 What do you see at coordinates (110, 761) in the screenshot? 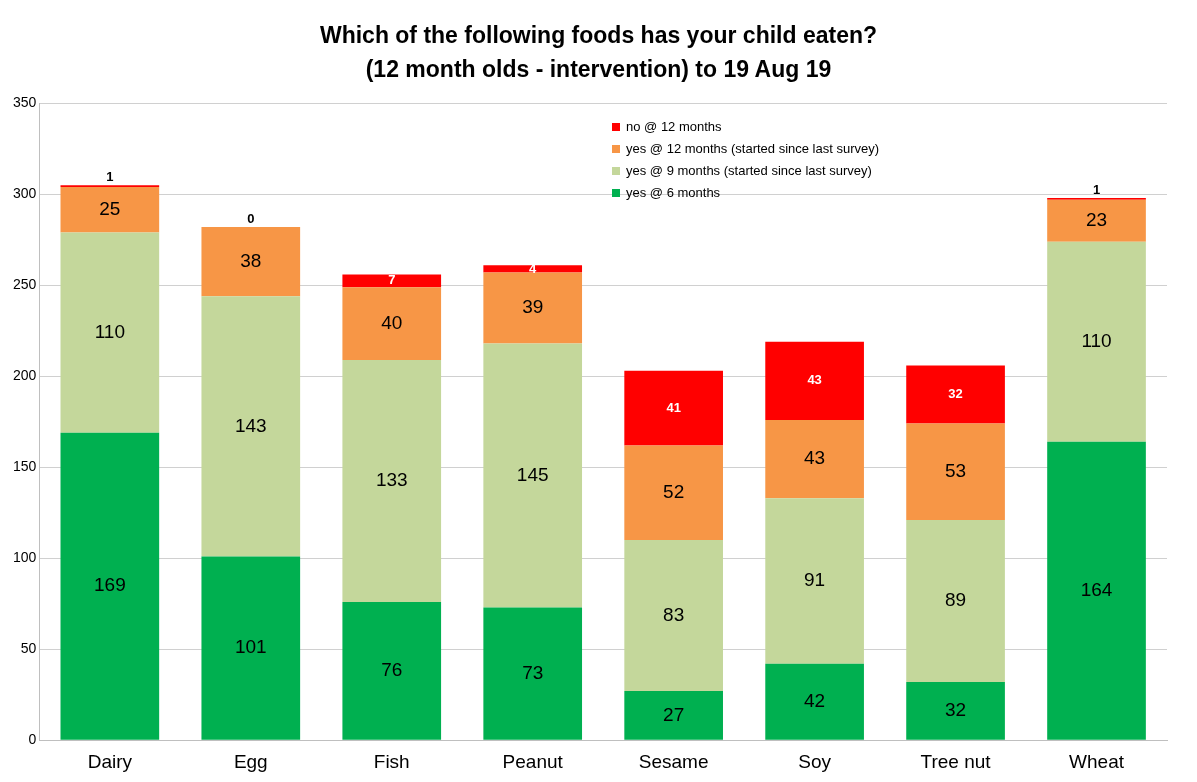
I see `x-tick-label: Dairy` at bounding box center [110, 761].